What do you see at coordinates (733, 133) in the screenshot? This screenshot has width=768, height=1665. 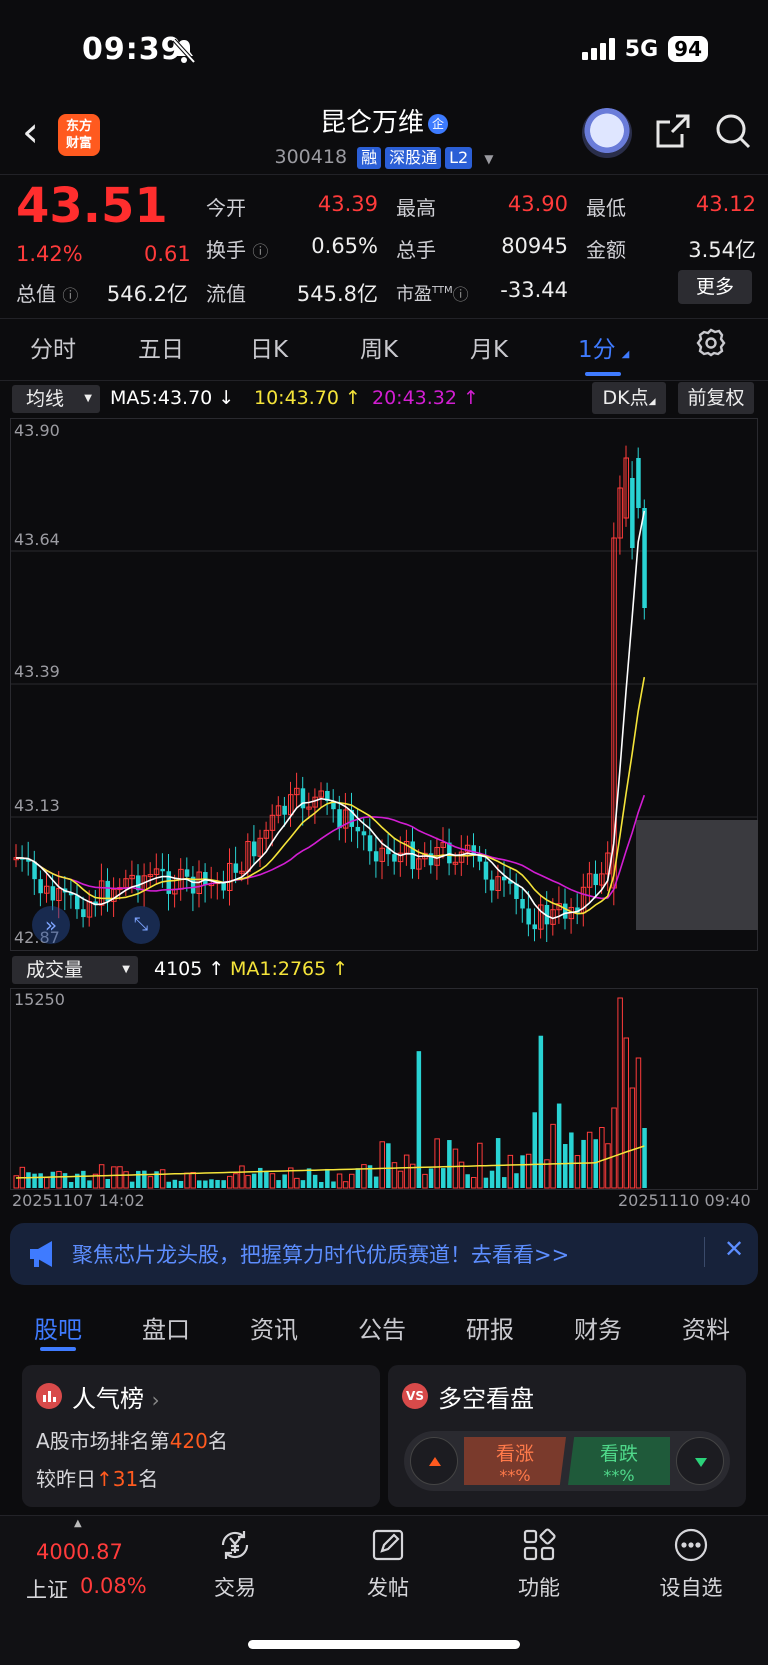 I see `search-icon` at bounding box center [733, 133].